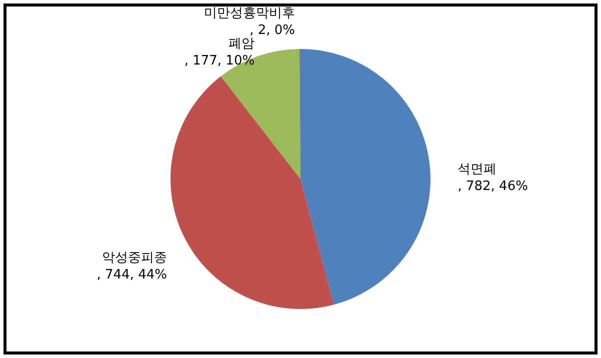 This screenshot has height=358, width=601. What do you see at coordinates (272, 30) in the screenshot?
I see `data-label: , 2, 0%` at bounding box center [272, 30].